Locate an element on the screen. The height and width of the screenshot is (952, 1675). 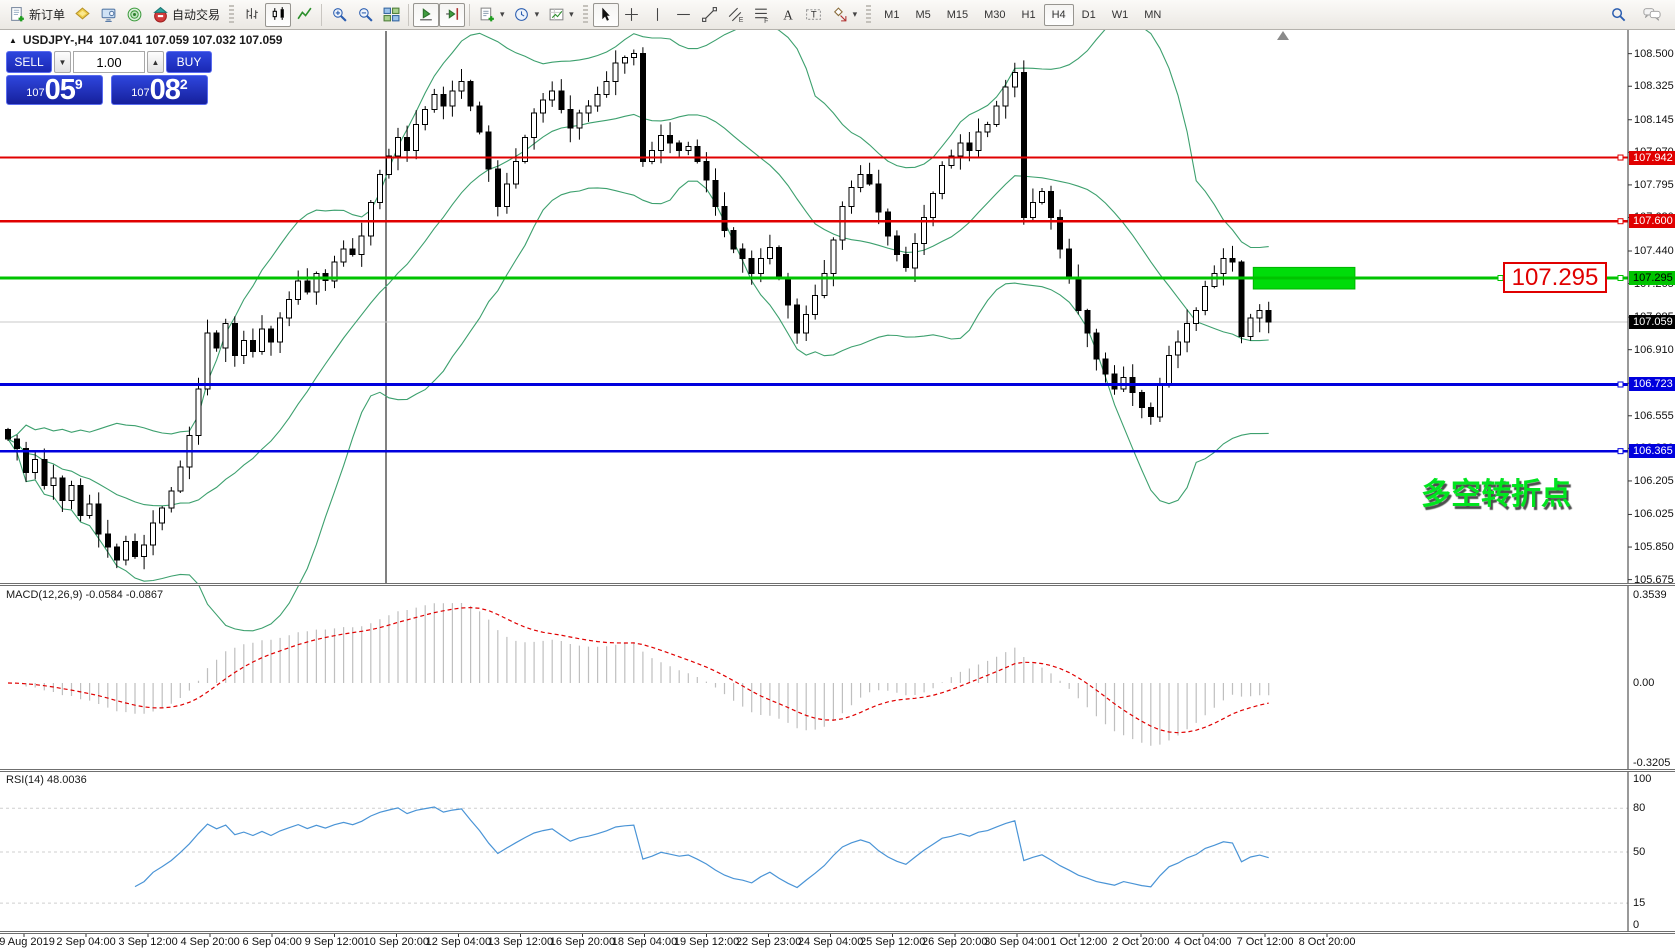
new-order-button: 新订单 is located at coordinates (36, 15).